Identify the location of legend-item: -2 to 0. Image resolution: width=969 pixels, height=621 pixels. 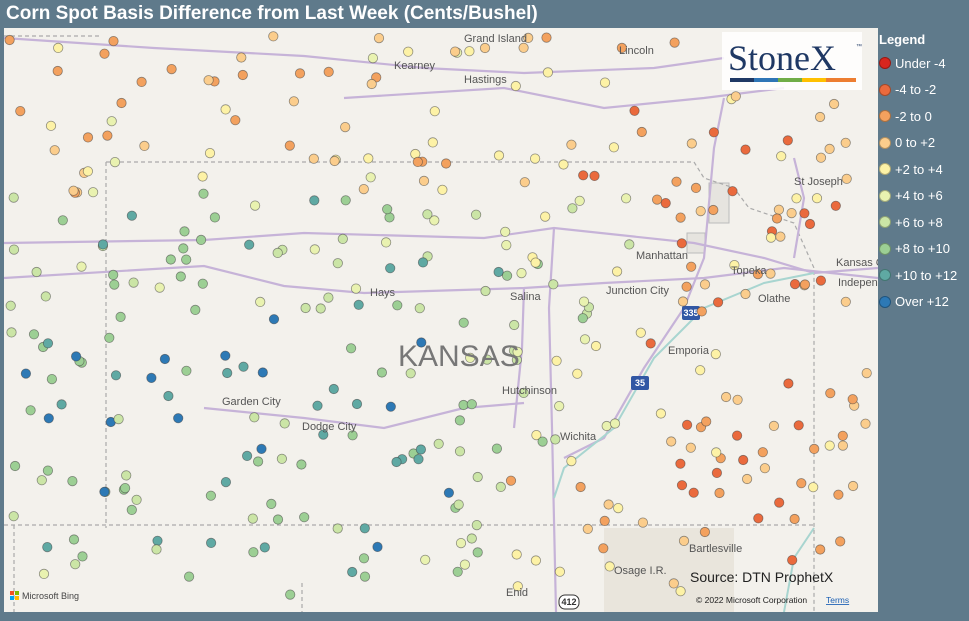
(924, 116).